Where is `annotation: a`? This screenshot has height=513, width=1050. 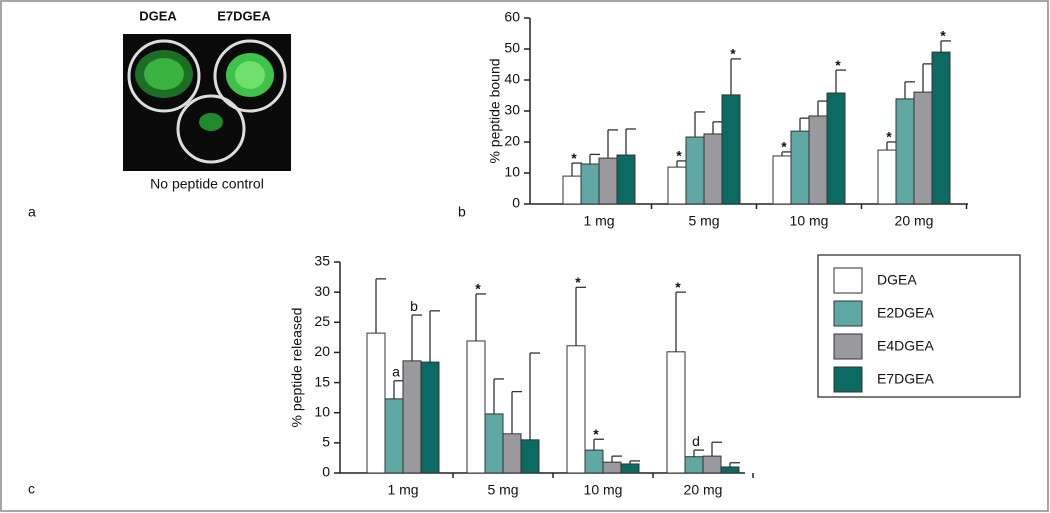
annotation: a is located at coordinates (396, 371).